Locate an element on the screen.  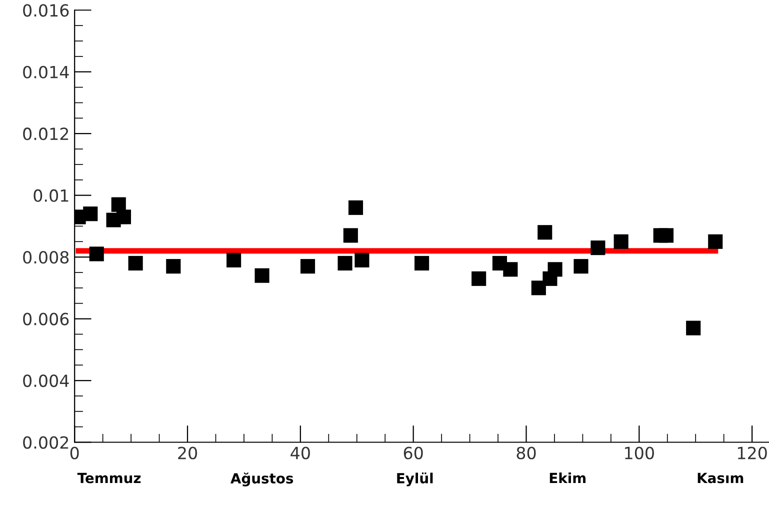
y-tick-label: 0.014 is located at coordinates (46, 72).